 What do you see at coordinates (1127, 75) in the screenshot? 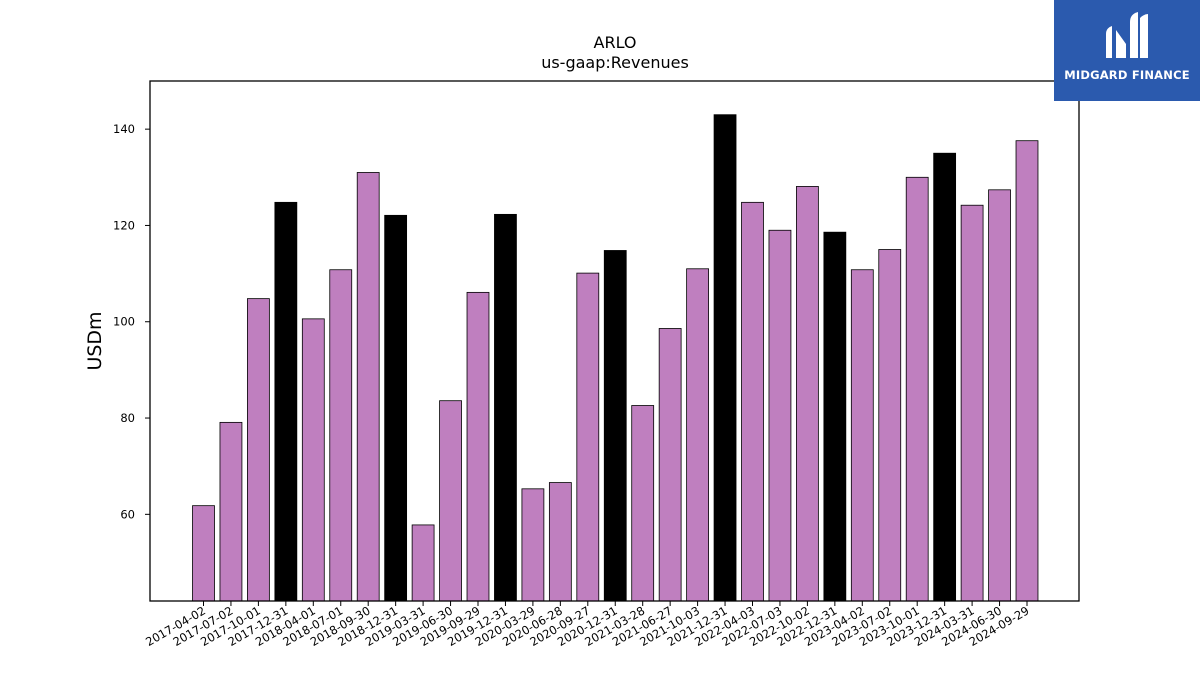
I see `logo-text: MIDGARD FINANCE` at bounding box center [1127, 75].